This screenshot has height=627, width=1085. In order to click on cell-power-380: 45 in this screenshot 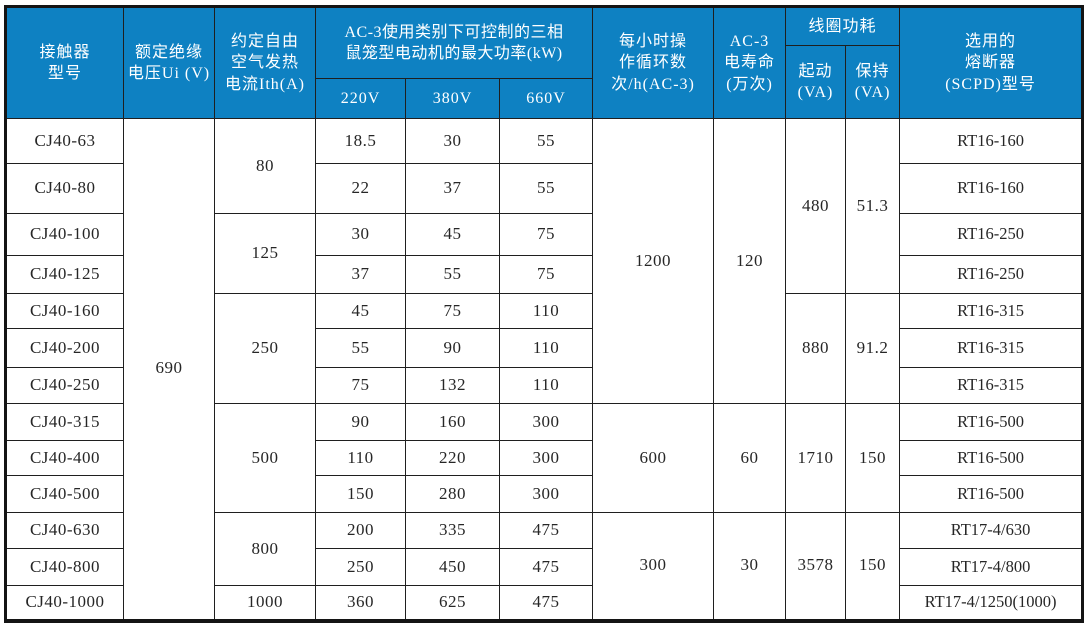, I will do `click(452, 234)`.